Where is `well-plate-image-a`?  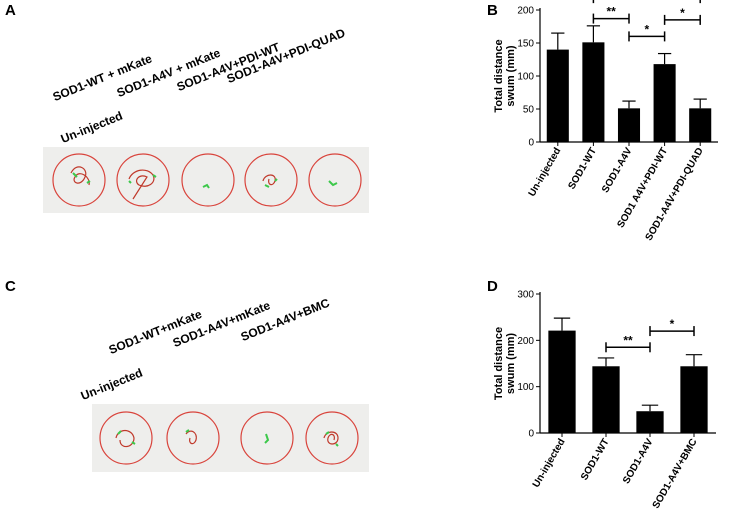 well-plate-image-a is located at coordinates (206, 180).